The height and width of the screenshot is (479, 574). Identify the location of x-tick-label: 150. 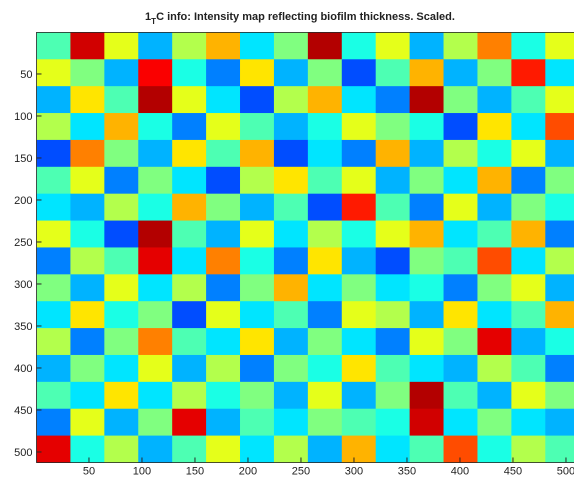
(195, 471).